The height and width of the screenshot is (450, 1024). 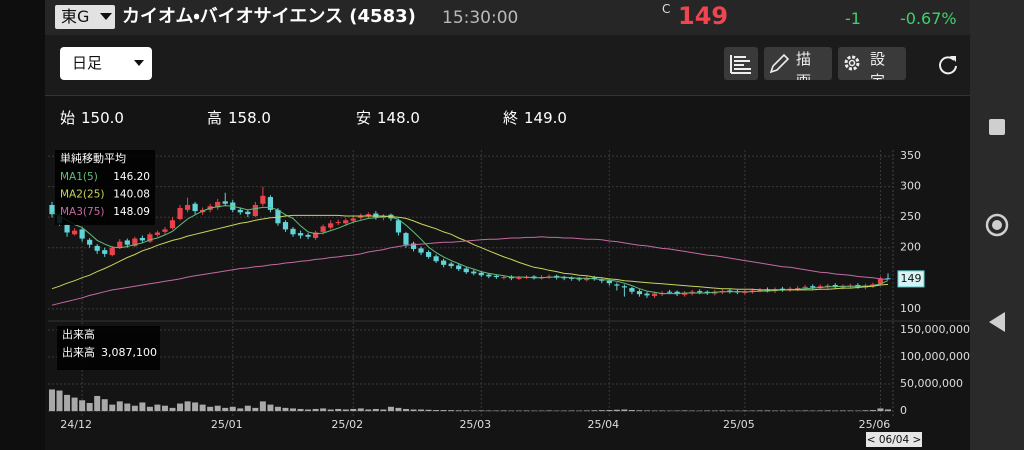 I want to click on settings-button-label: 設定, so click(x=878, y=65).